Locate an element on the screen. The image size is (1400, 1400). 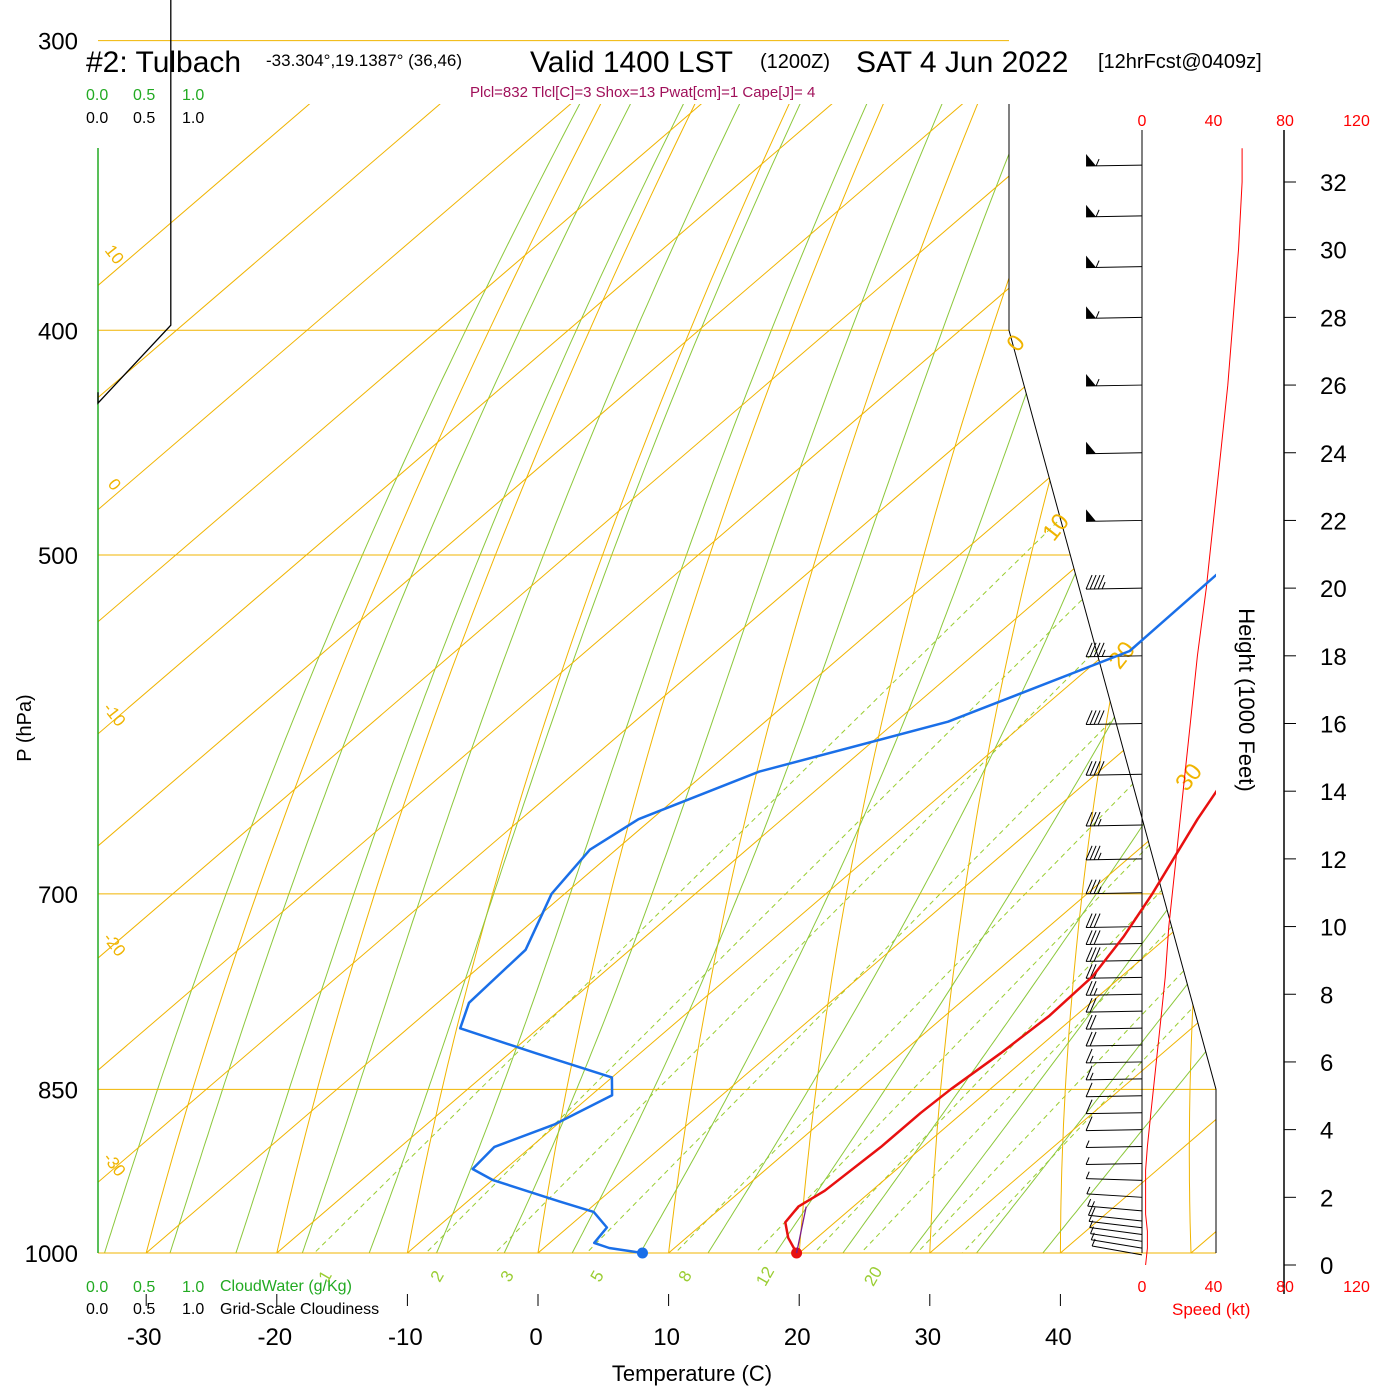
x-tick-label: 40 is located at coordinates (1058, 1337).